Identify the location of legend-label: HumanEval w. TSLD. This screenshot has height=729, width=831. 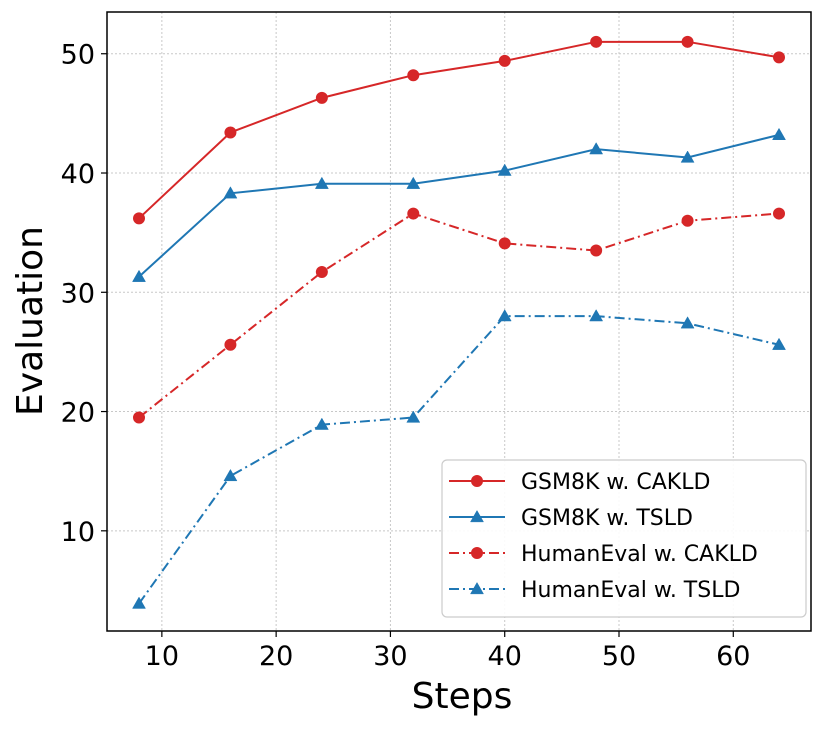
(630, 590).